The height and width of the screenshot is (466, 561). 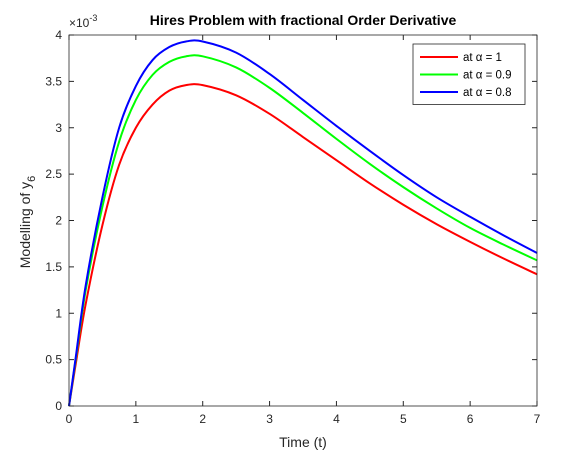 What do you see at coordinates (58, 35) in the screenshot?
I see `y-tick-label: 4` at bounding box center [58, 35].